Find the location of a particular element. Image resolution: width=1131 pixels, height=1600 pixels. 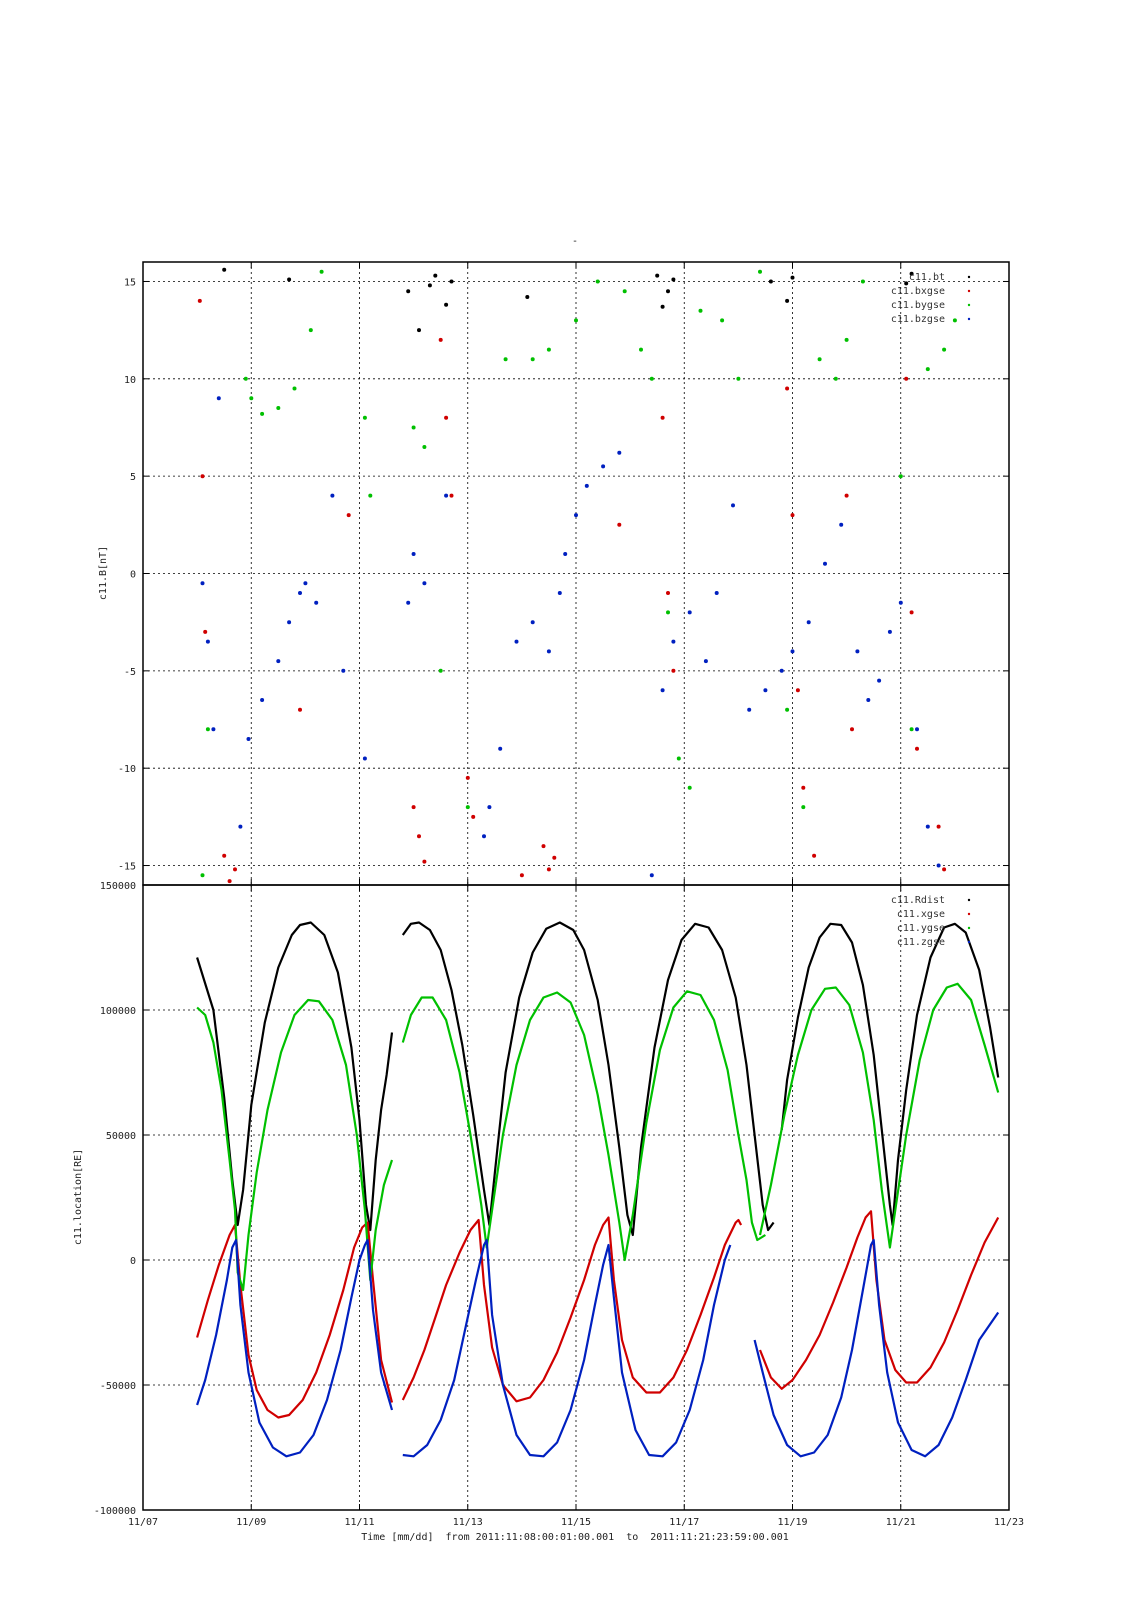

legend-label: c11.bzgse is located at coordinates (918, 319).